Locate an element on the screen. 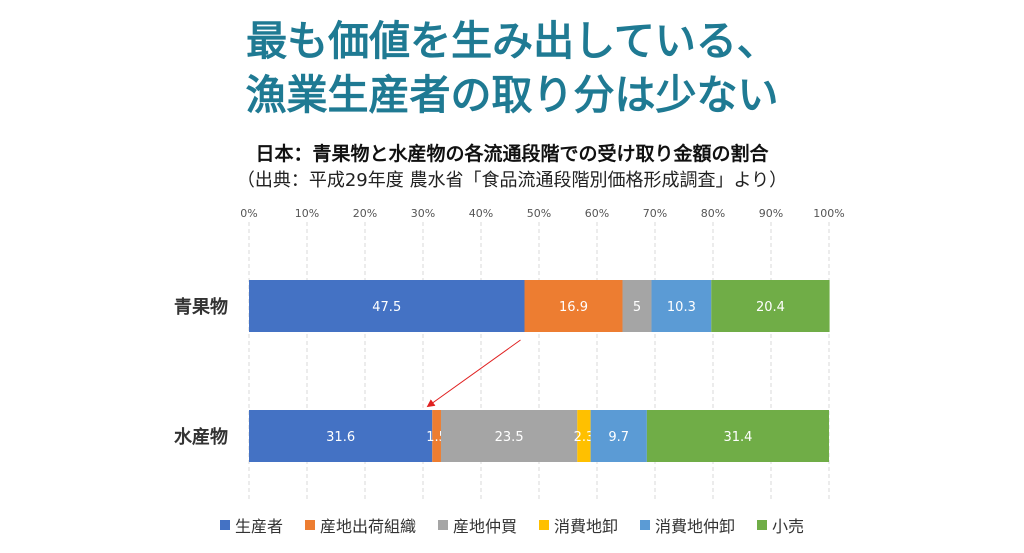 The width and height of the screenshot is (1024, 553). data-label: 31.6 is located at coordinates (340, 437).